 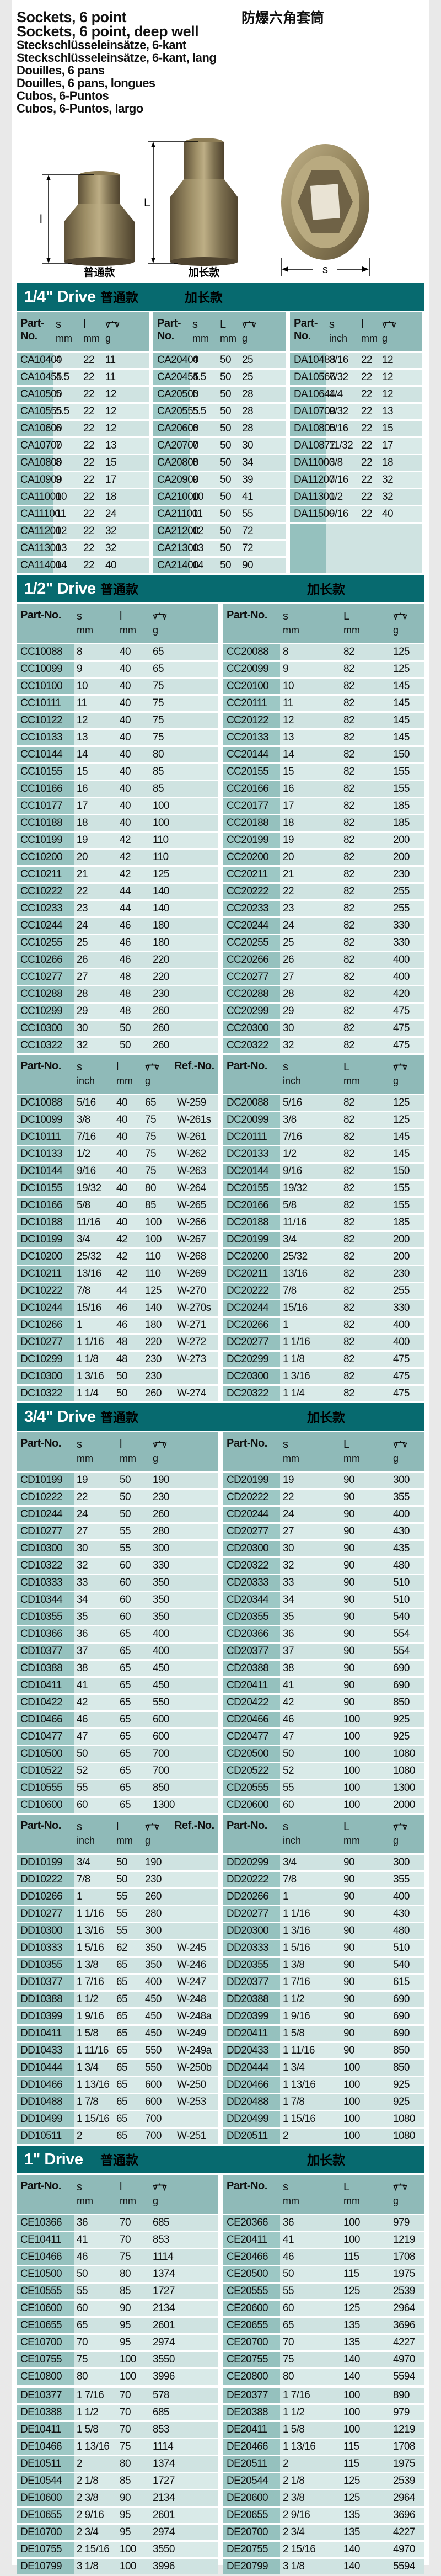 What do you see at coordinates (352, 2359) in the screenshot?
I see `length-value: 140` at bounding box center [352, 2359].